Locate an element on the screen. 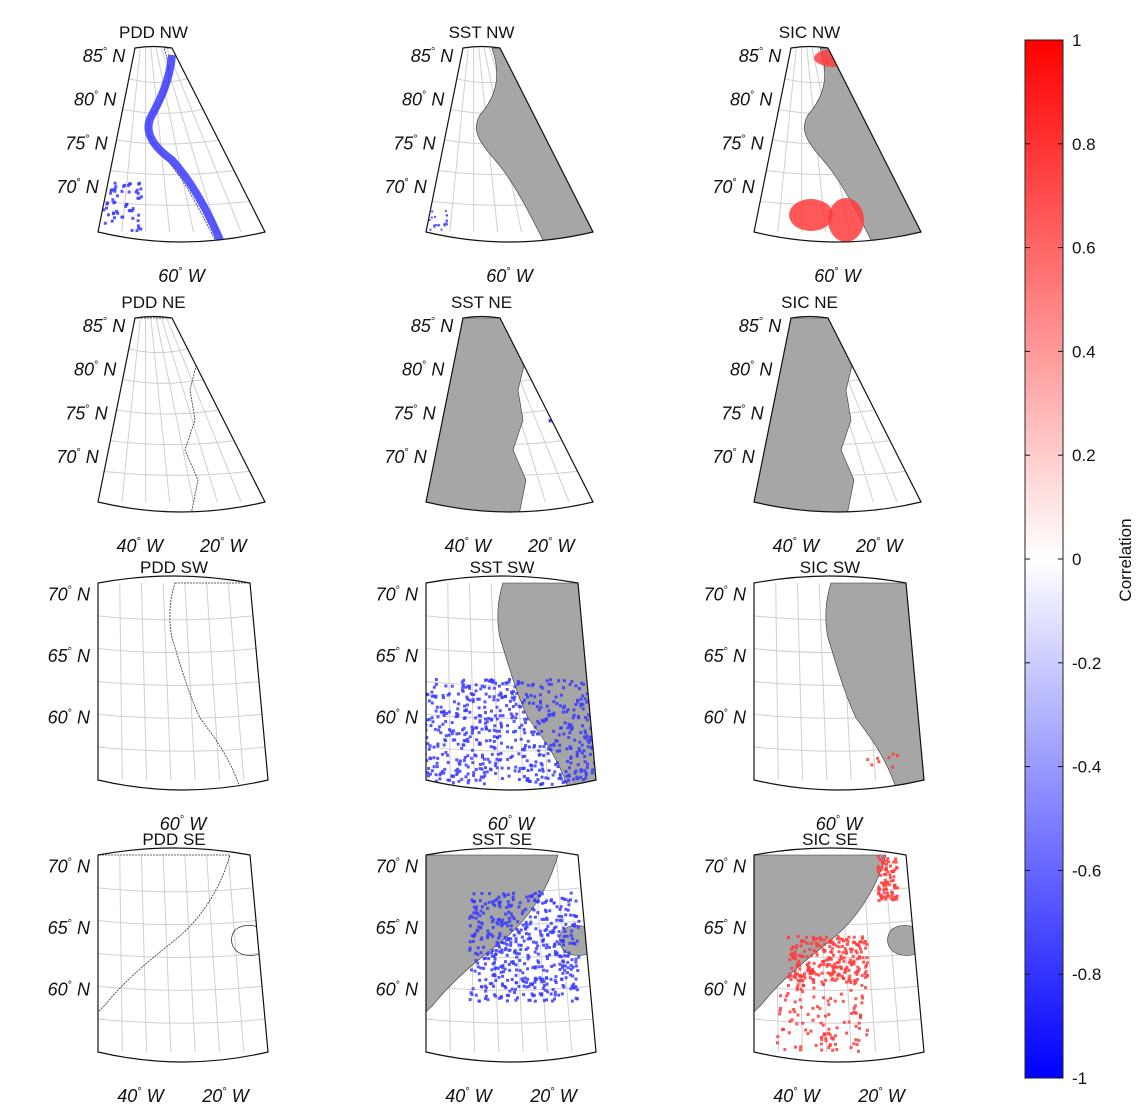  map-background is located at coordinates (183, 683).